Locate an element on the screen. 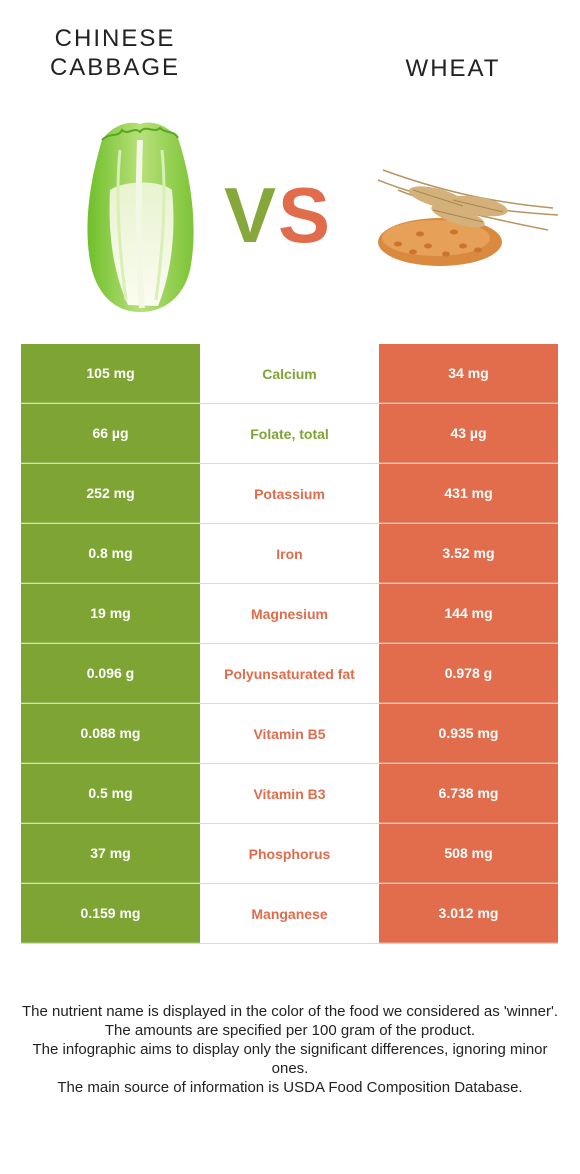 The image size is (580, 1174). right-value: 43 µg is located at coordinates (468, 433).